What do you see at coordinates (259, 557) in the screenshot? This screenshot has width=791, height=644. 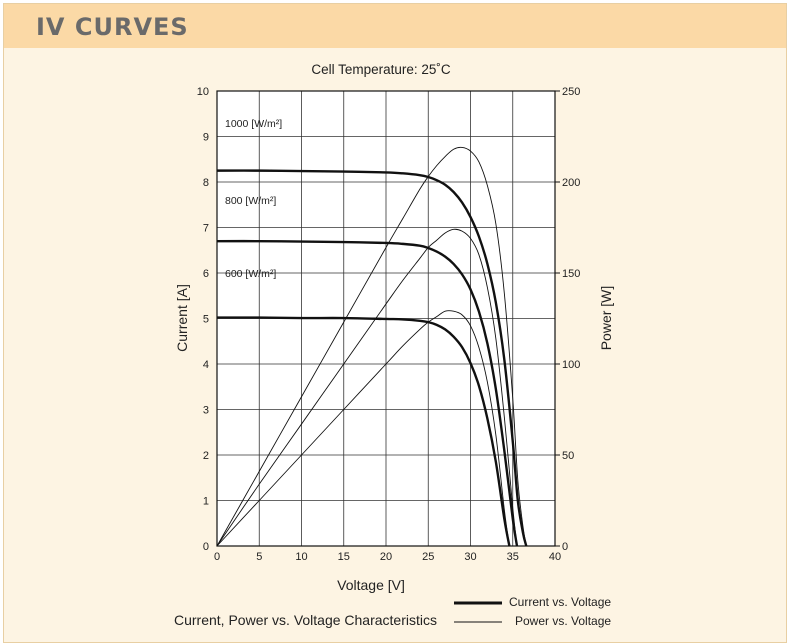 I see `x-tick-label: 5` at bounding box center [259, 557].